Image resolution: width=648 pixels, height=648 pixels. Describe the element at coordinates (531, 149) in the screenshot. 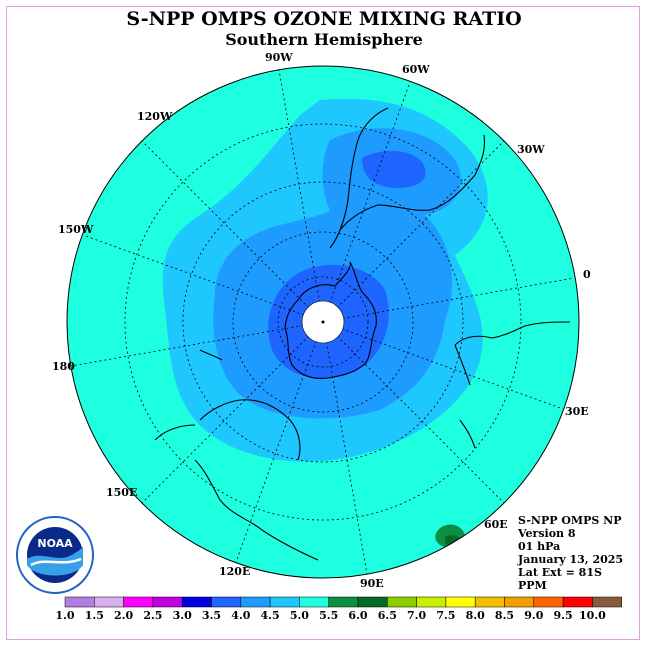

I see `lon-label-30w: 30W` at that location.